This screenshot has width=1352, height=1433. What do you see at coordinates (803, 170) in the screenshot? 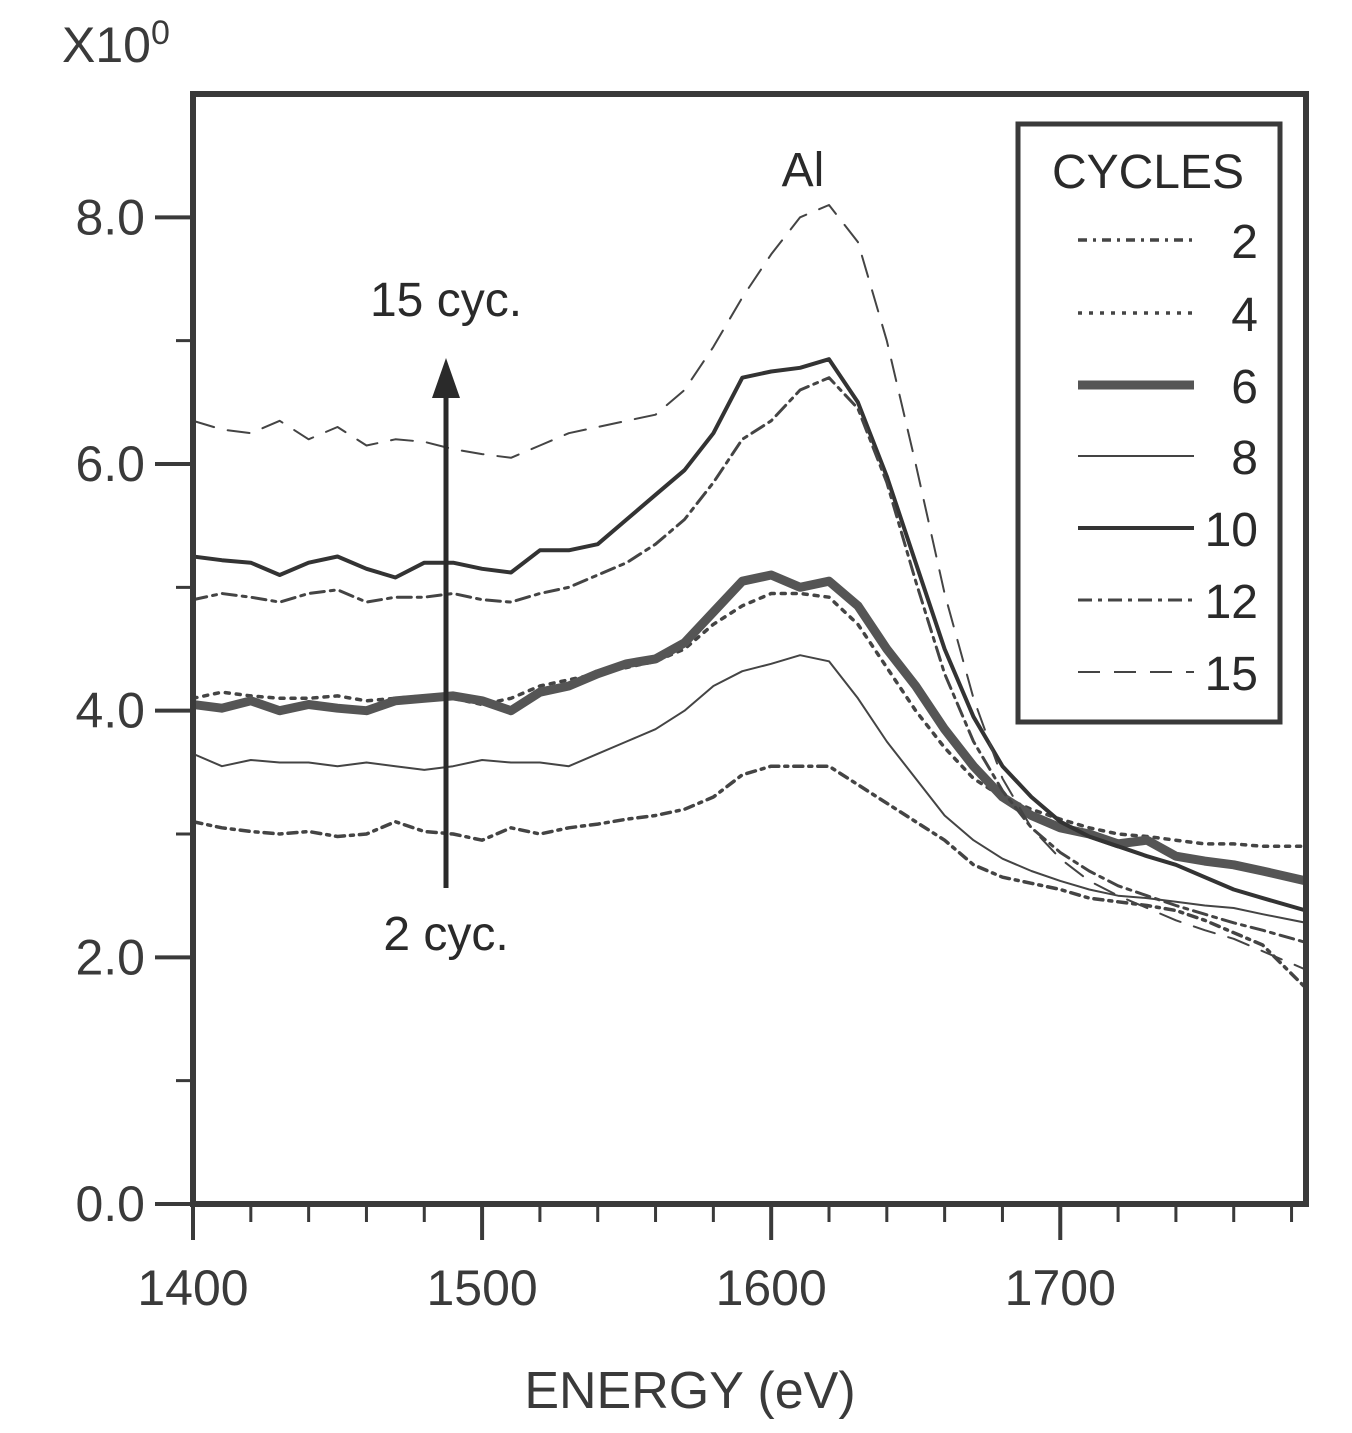
I see `peak-label-al: Al` at bounding box center [803, 170].